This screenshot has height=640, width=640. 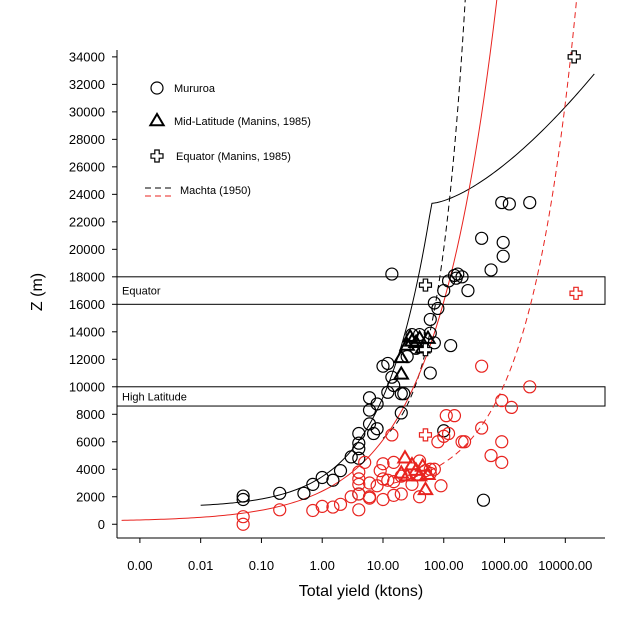 I want to click on x-tick-label: 0.00, so click(x=139, y=565).